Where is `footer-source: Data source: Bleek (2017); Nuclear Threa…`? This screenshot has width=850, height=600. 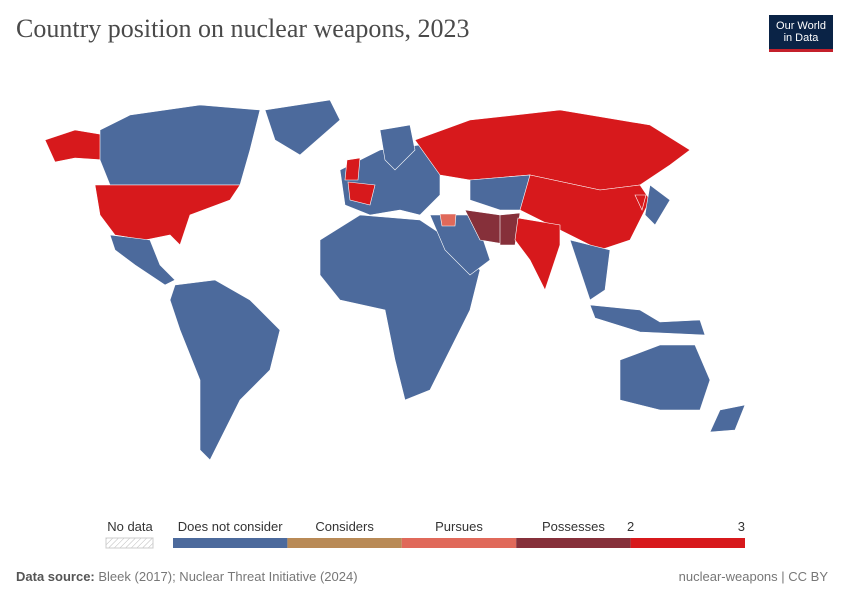
footer-source: Data source: Bleek (2017); Nuclear Threa… is located at coordinates (187, 576).